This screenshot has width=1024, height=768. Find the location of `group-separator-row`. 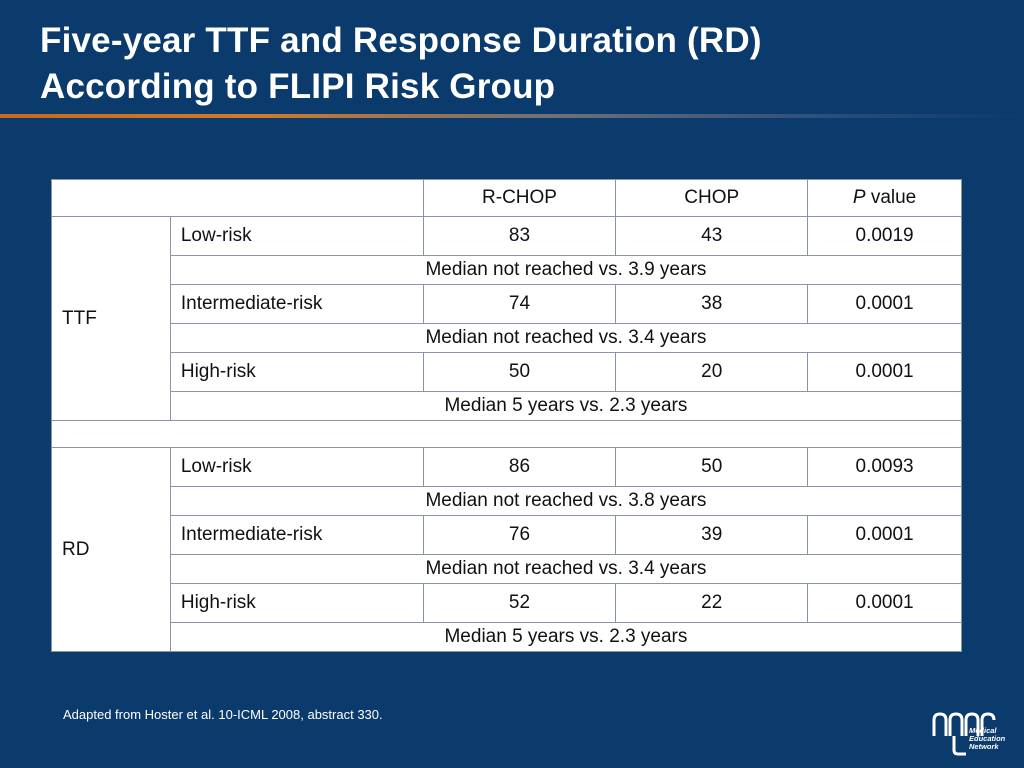

group-separator-row is located at coordinates (506, 434).